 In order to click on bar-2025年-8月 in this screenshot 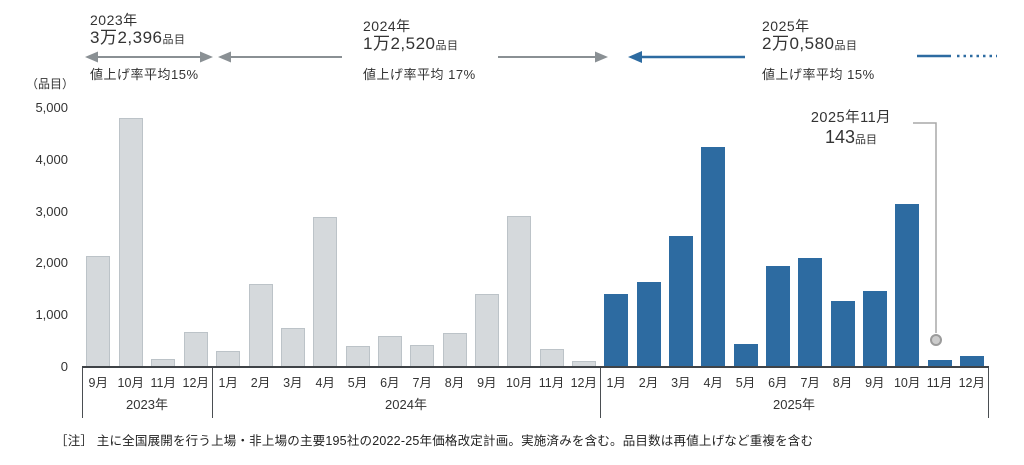, I will do `click(842, 334)`.